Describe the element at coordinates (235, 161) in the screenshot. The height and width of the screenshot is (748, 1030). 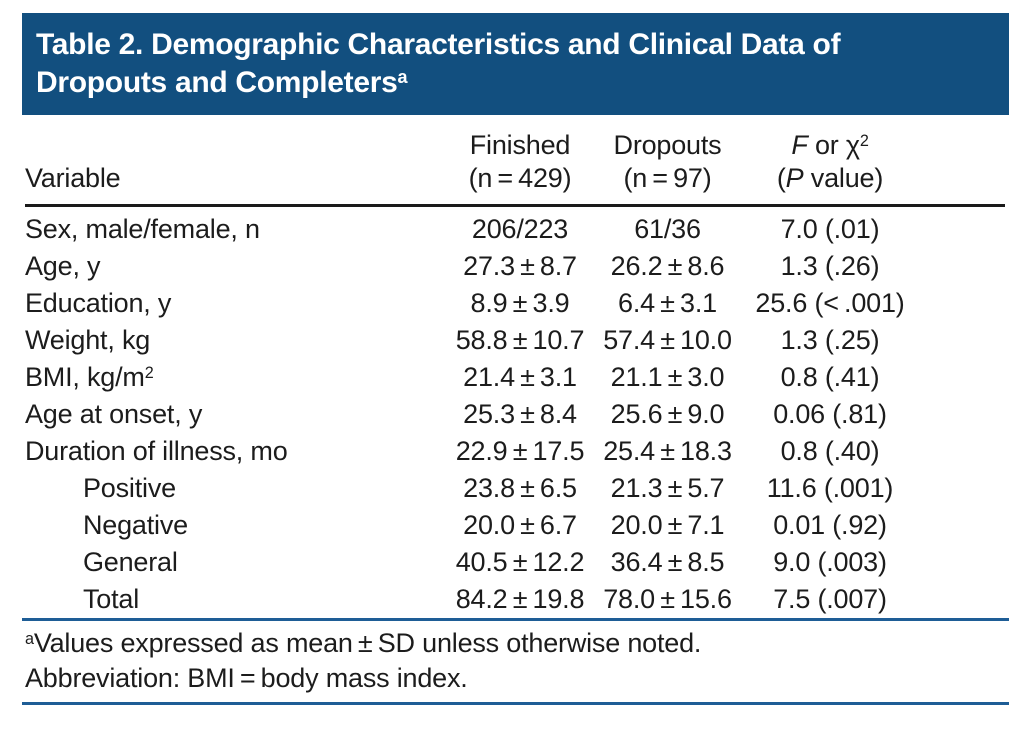
I see `column-header-variable: Variable` at that location.